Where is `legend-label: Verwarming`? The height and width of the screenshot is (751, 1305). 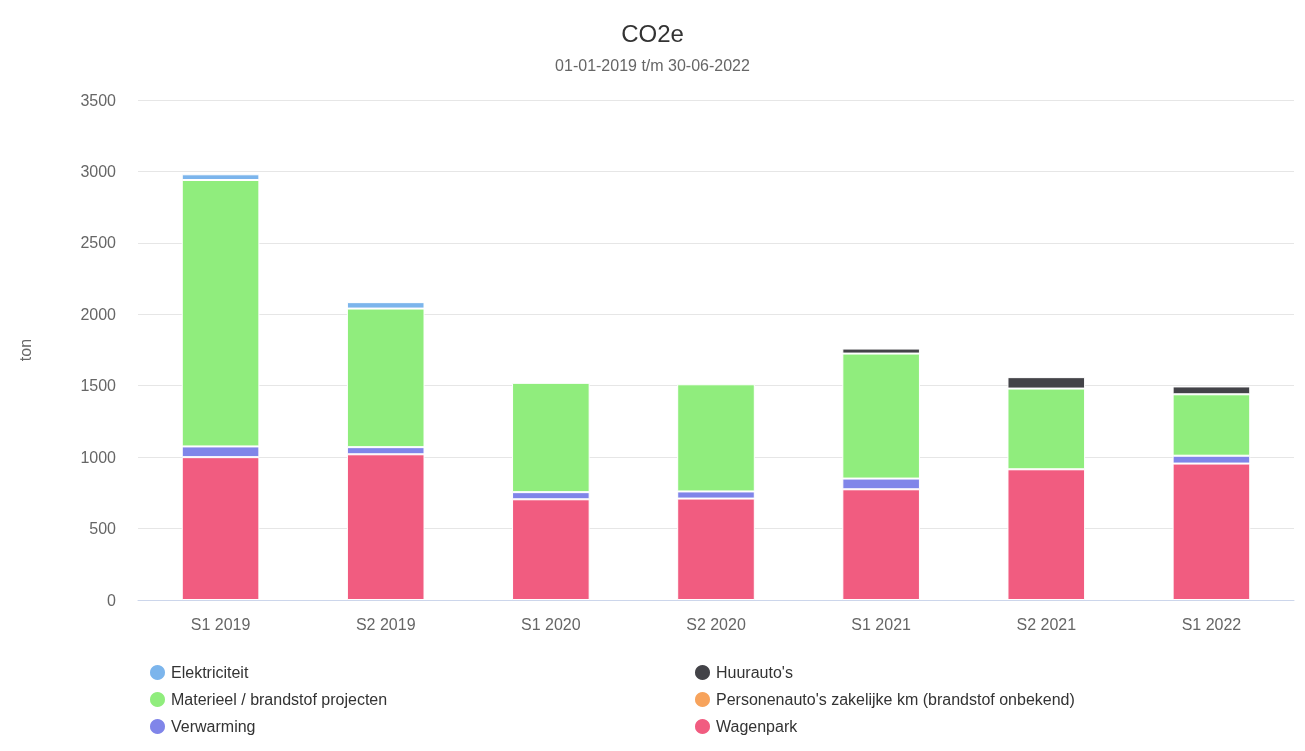
legend-label: Verwarming is located at coordinates (213, 726).